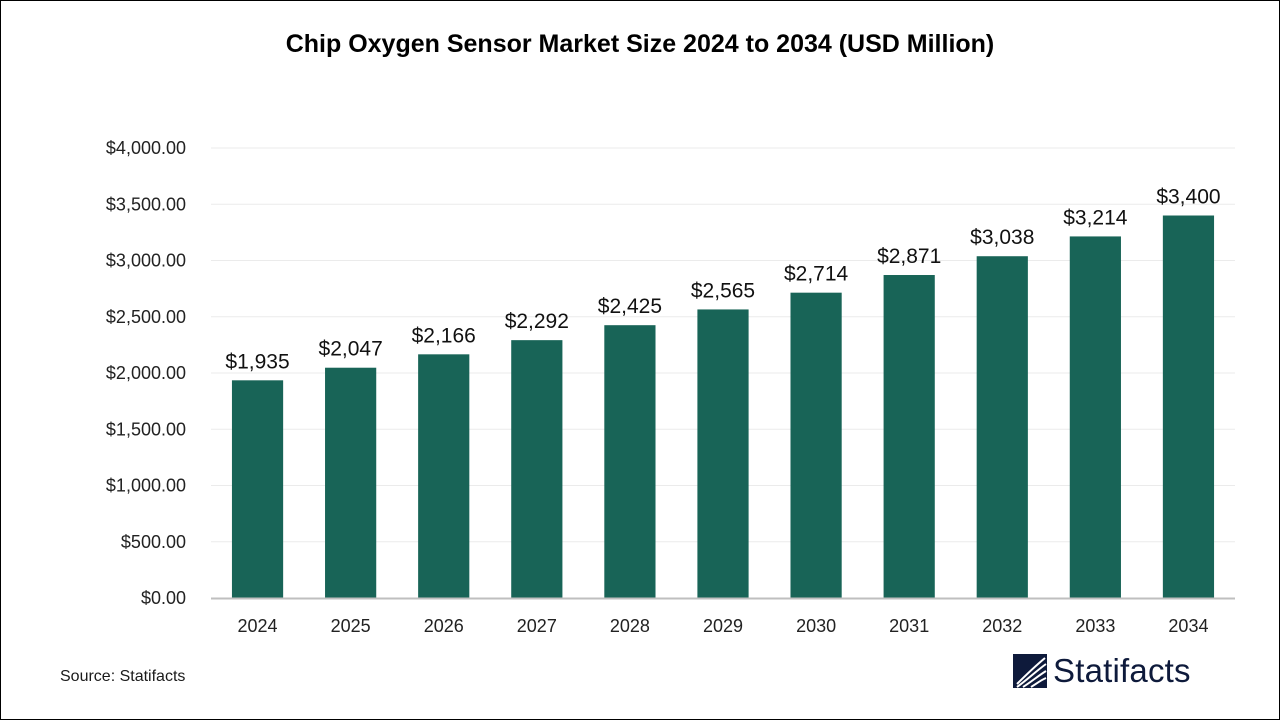 This screenshot has height=720, width=1280. What do you see at coordinates (1122, 670) in the screenshot?
I see `logo-text: Statifacts` at bounding box center [1122, 670].